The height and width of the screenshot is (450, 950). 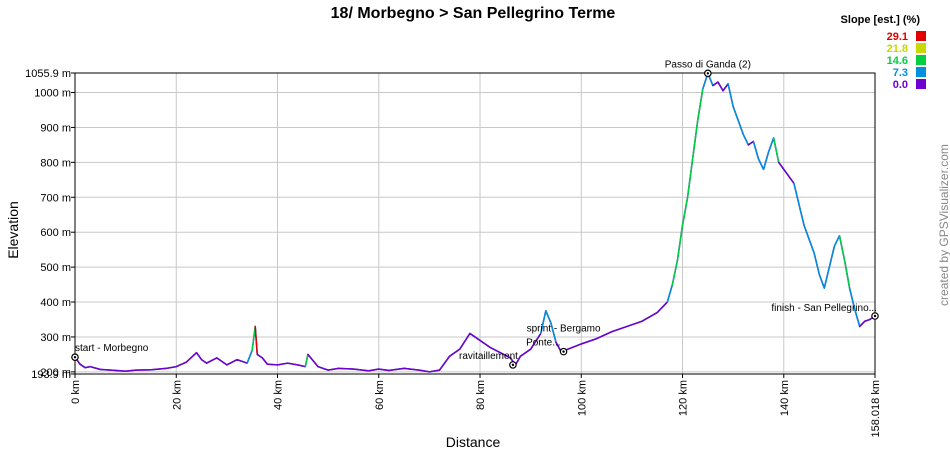 I want to click on chart-title: 18/ Morbegno > San Pellegrino Terme, so click(x=473, y=13).